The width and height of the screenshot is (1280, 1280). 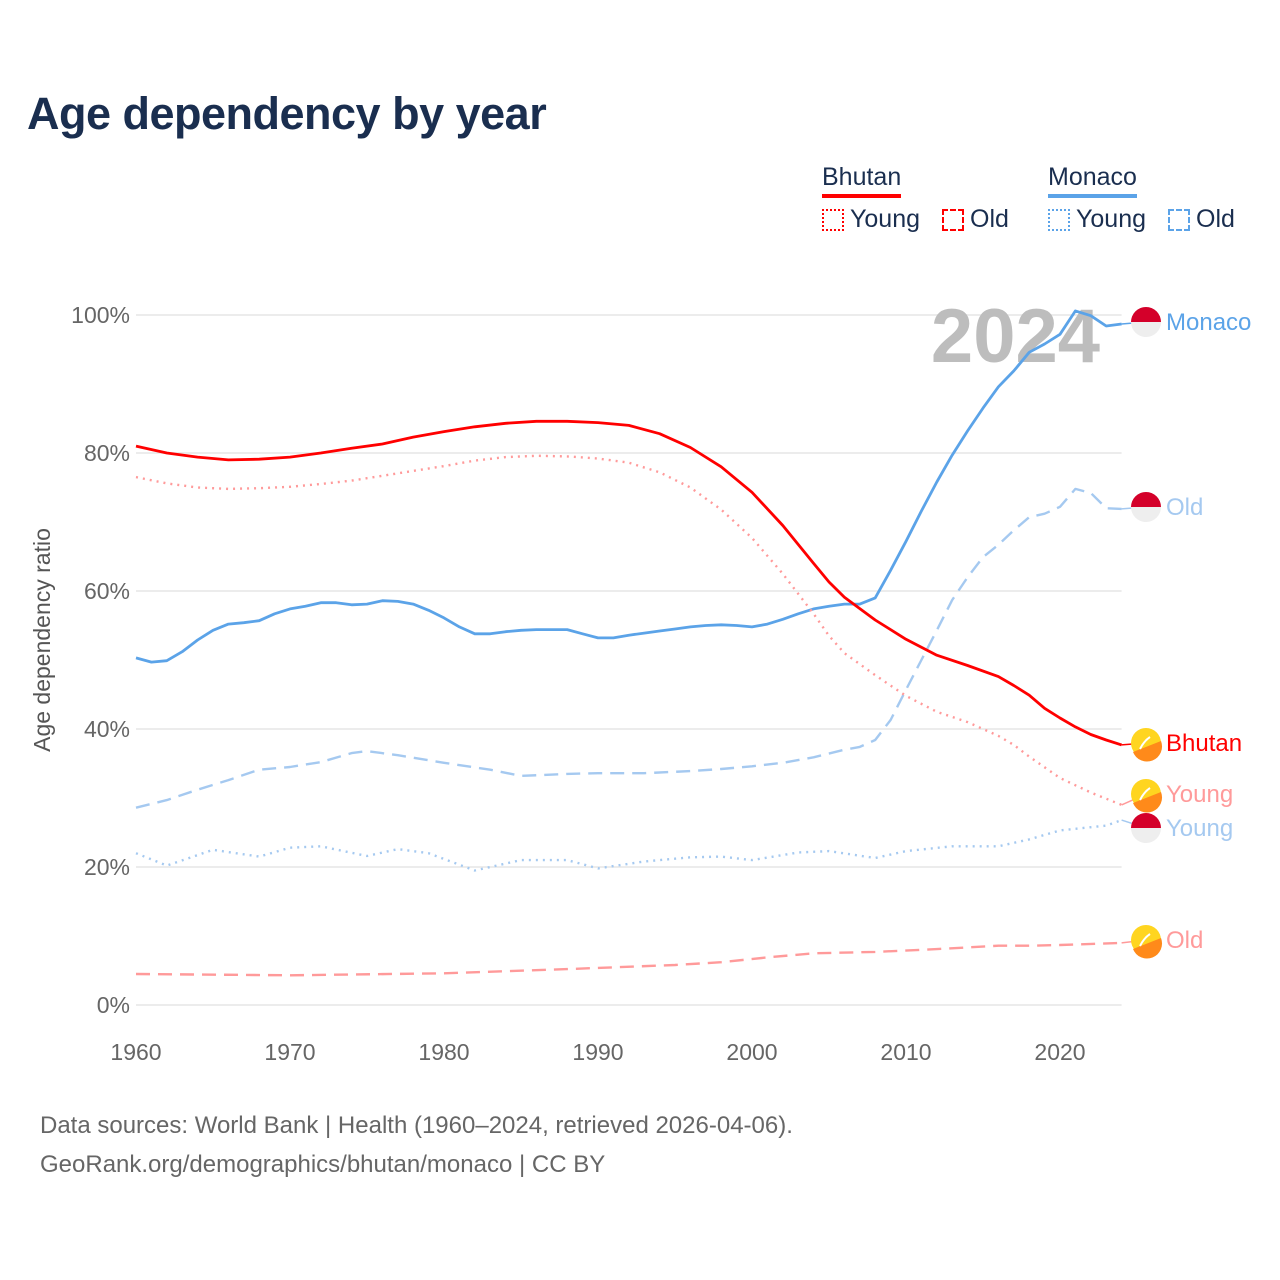 I want to click on x-tick-label: 2010, so click(x=905, y=1052).